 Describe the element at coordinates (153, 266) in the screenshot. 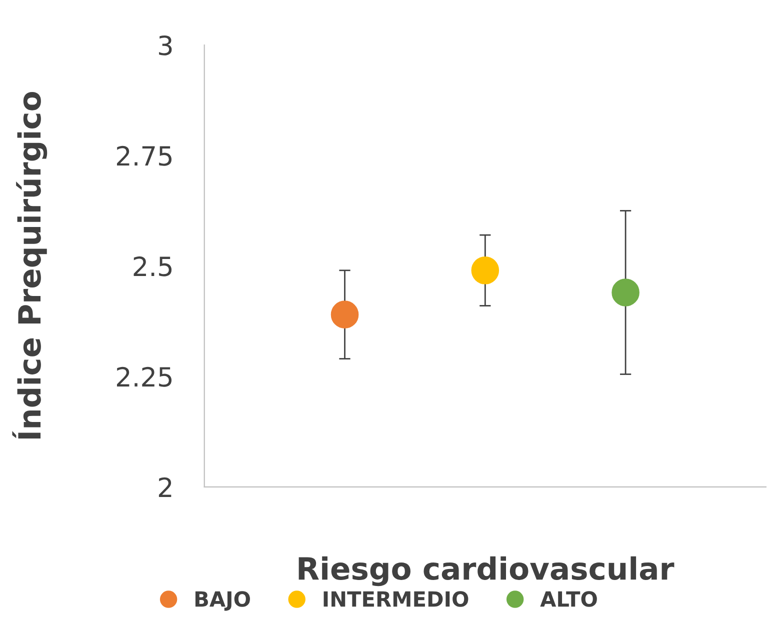

I see `y-tick-label: 2.5` at that location.